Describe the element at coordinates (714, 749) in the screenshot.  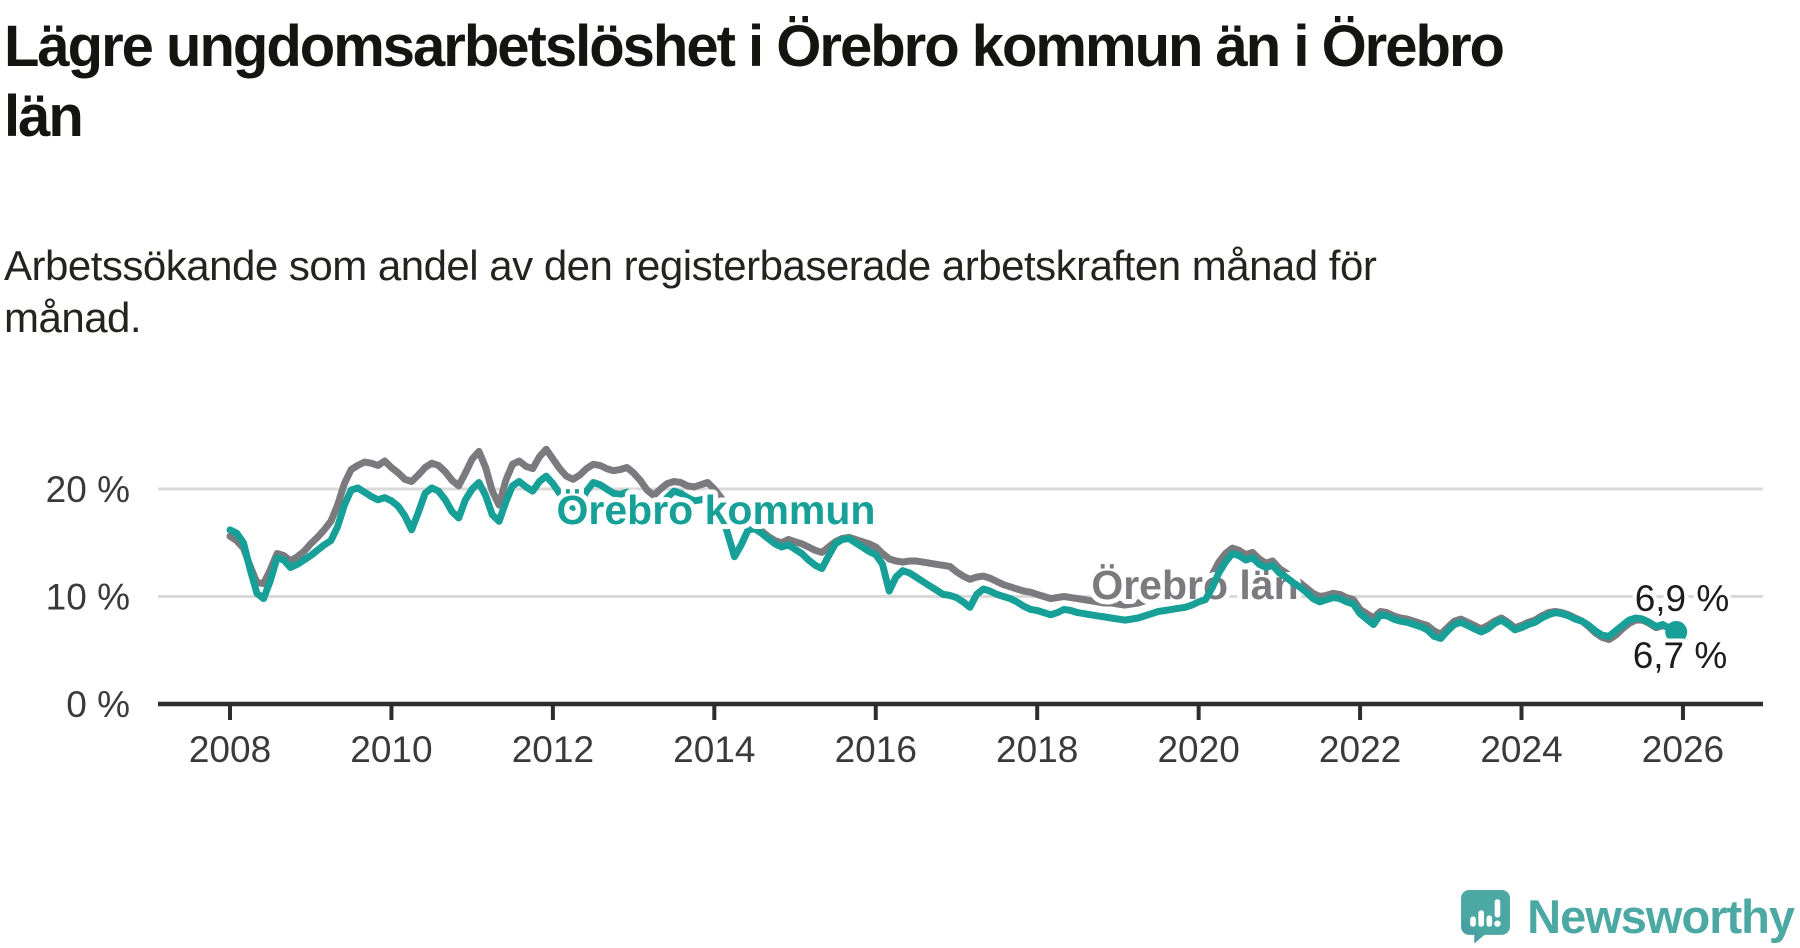
I see `x-tick-label: 2014` at that location.